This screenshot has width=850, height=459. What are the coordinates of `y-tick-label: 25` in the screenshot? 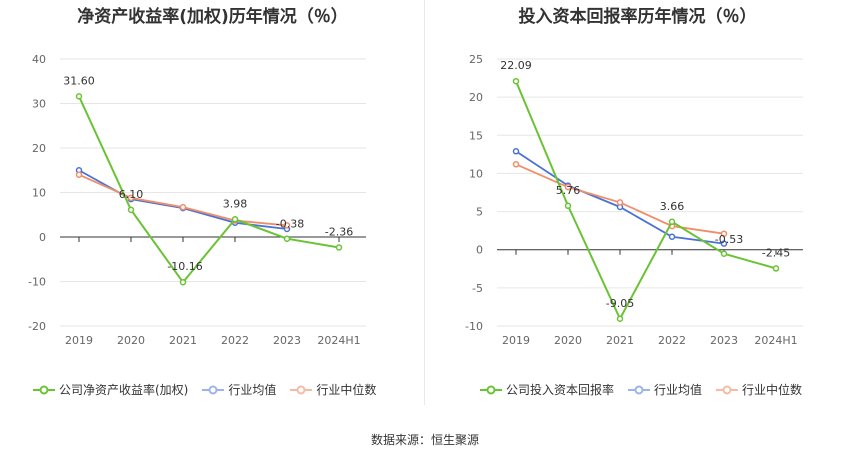 It's located at (476, 59).